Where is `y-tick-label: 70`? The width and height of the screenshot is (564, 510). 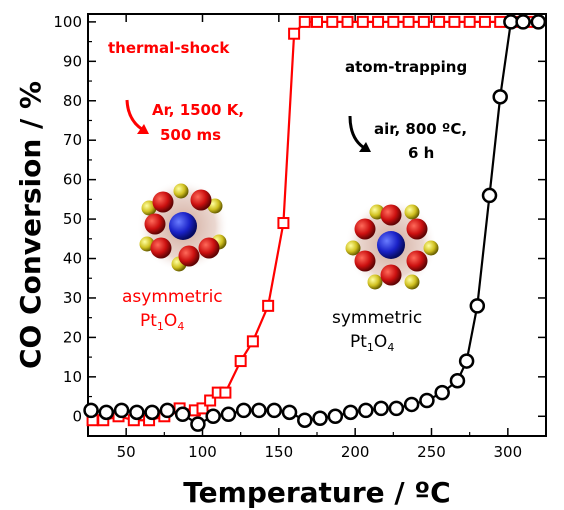 y-tick-label: 70 is located at coordinates (72, 140).